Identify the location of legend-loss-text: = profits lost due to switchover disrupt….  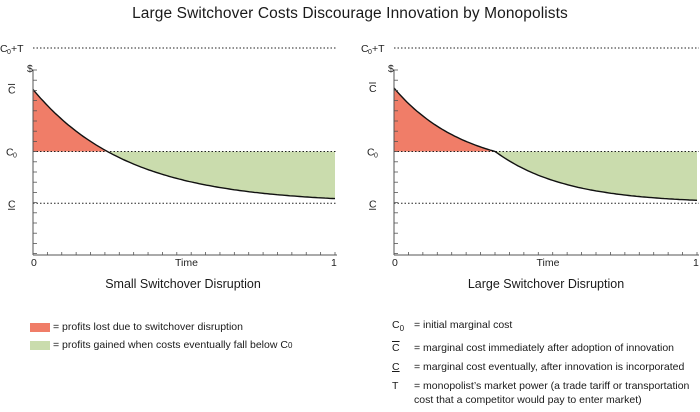
(148, 327).